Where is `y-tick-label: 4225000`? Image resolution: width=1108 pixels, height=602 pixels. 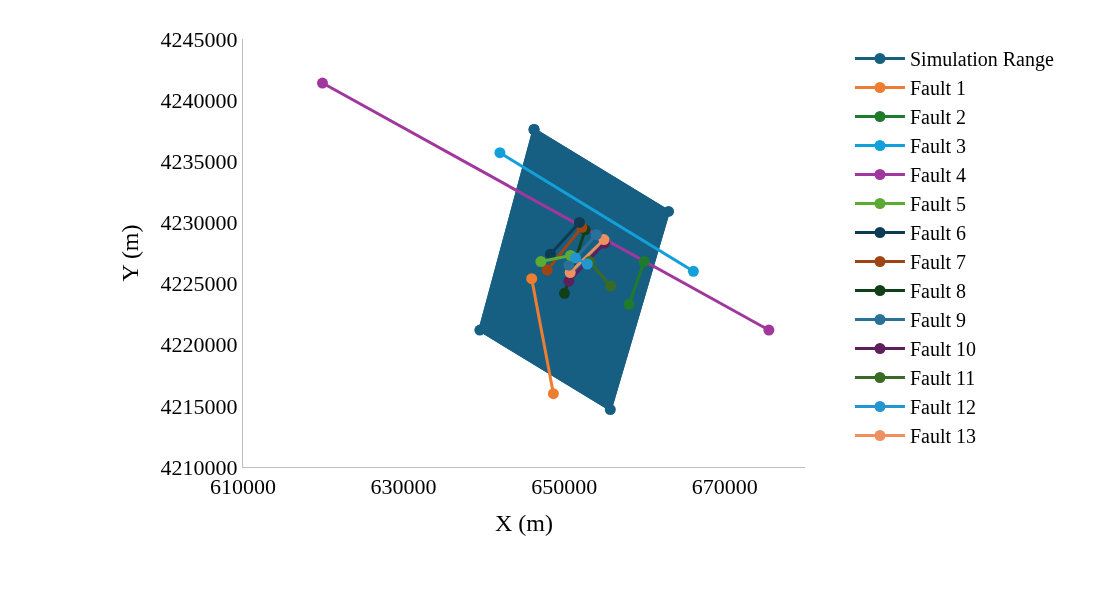
y-tick-label: 4225000 is located at coordinates (199, 284).